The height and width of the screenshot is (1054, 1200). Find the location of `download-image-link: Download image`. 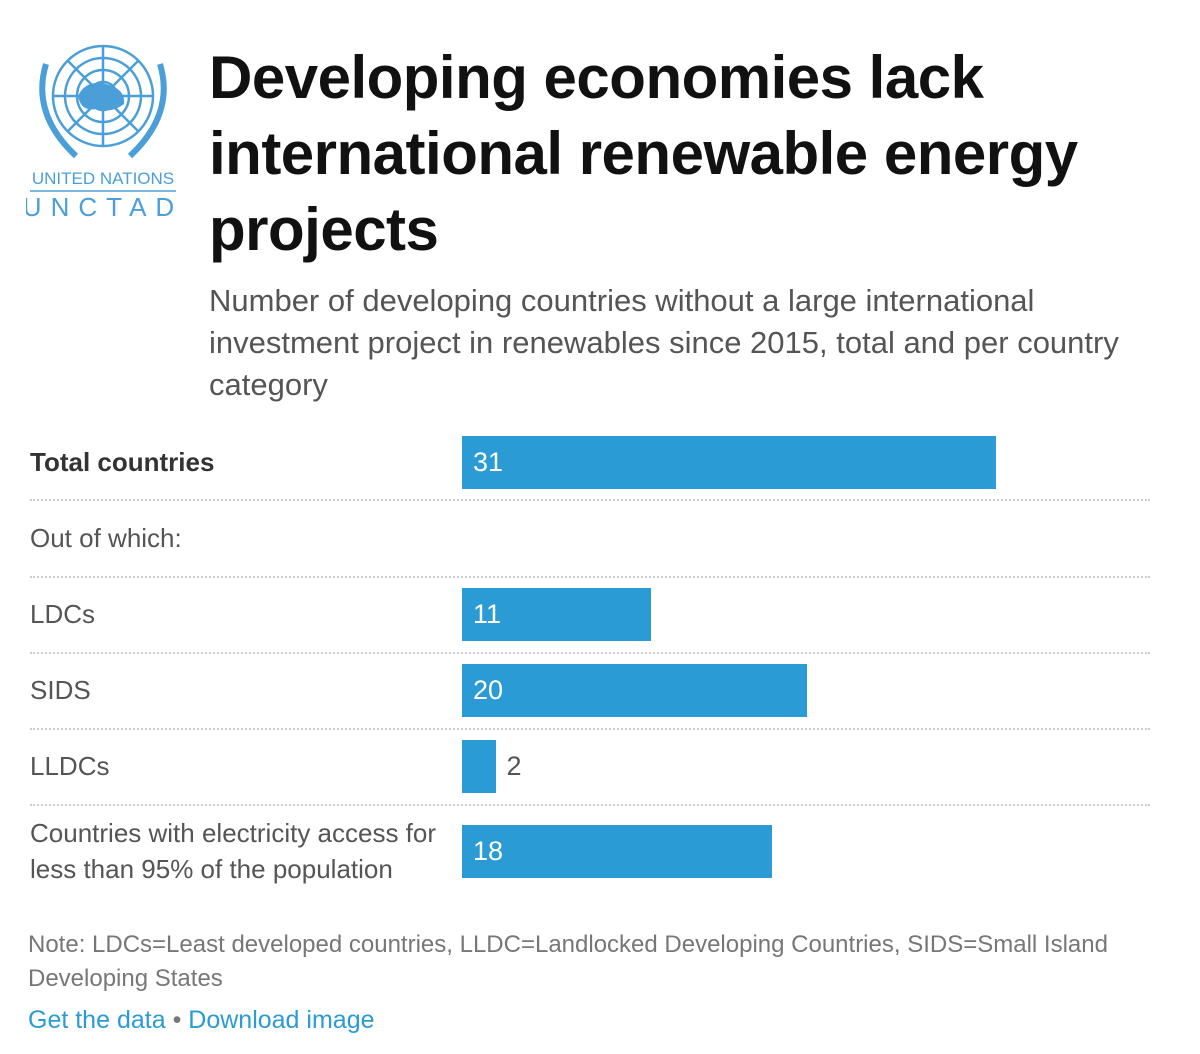

download-image-link: Download image is located at coordinates (281, 1020).